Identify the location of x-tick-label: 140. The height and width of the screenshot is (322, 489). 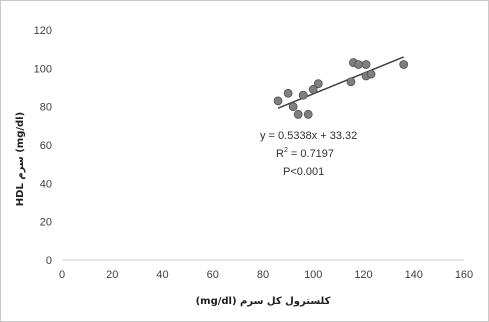
(414, 275).